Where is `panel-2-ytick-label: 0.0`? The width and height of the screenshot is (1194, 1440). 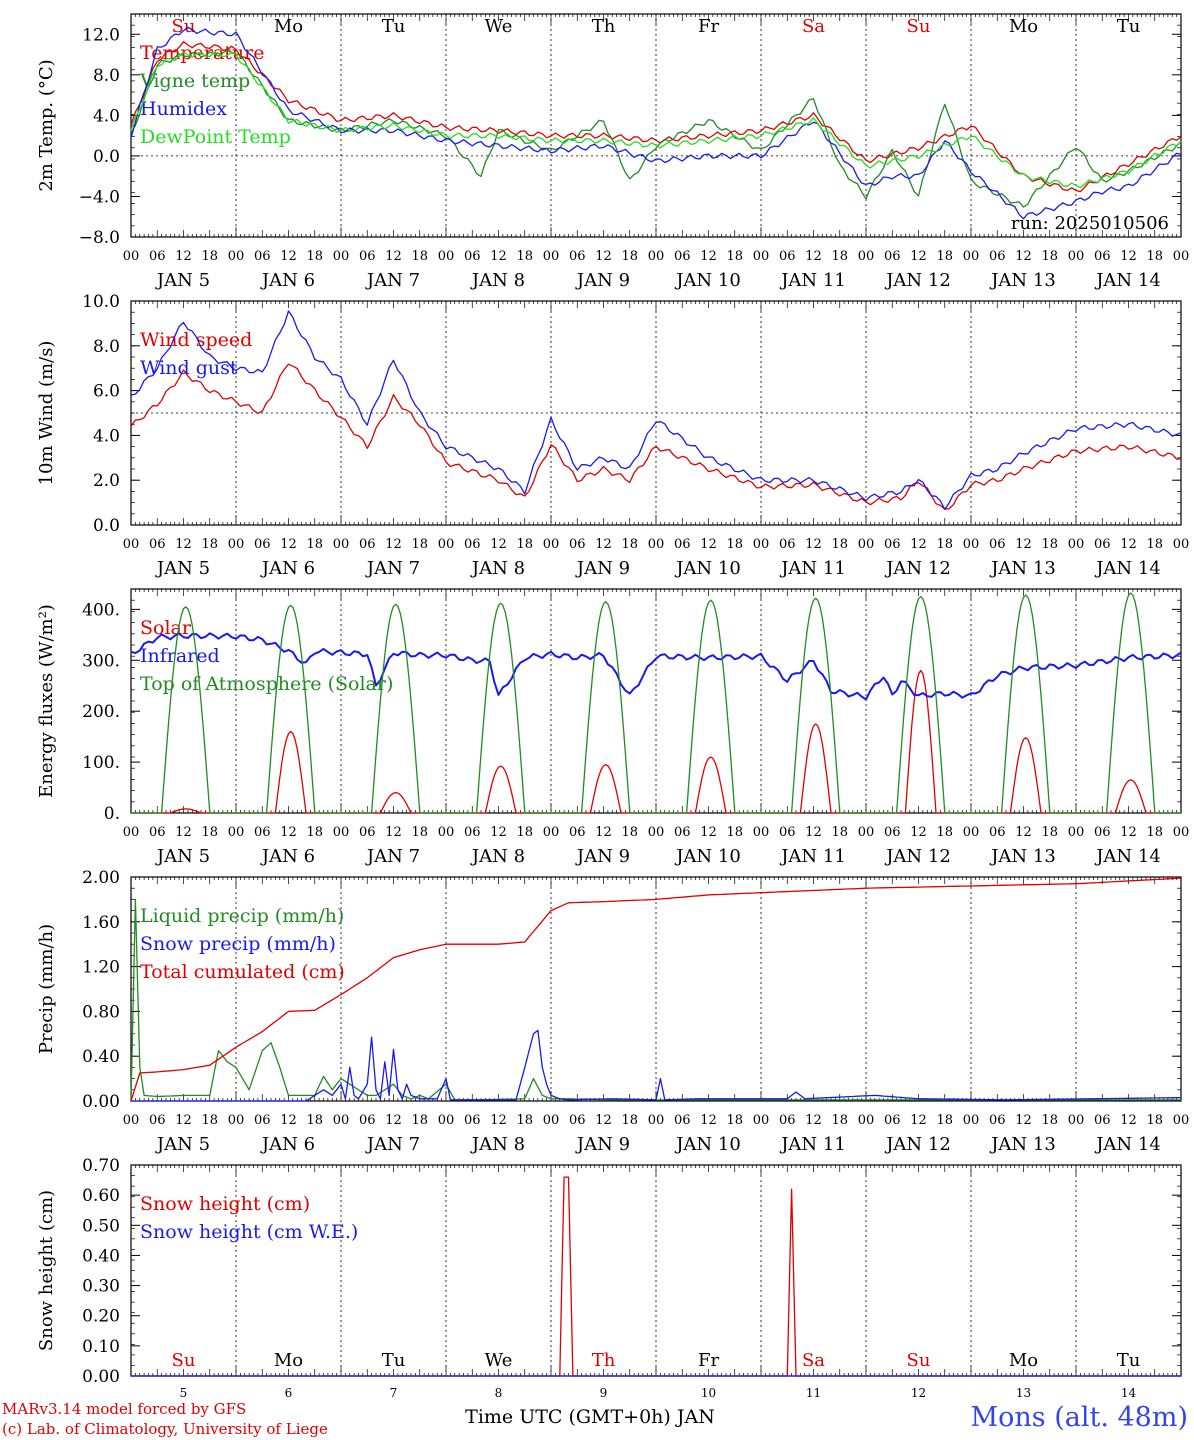
panel-2-ytick-label: 0.0 is located at coordinates (106, 526).